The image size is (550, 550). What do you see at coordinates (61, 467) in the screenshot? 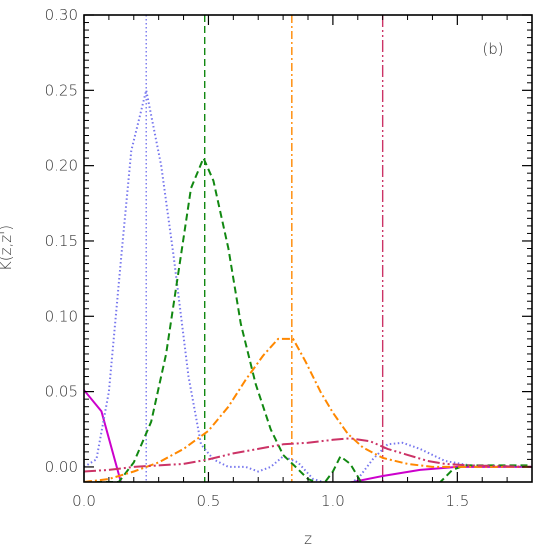
I see `y-tick-label: 0.00` at bounding box center [61, 467].